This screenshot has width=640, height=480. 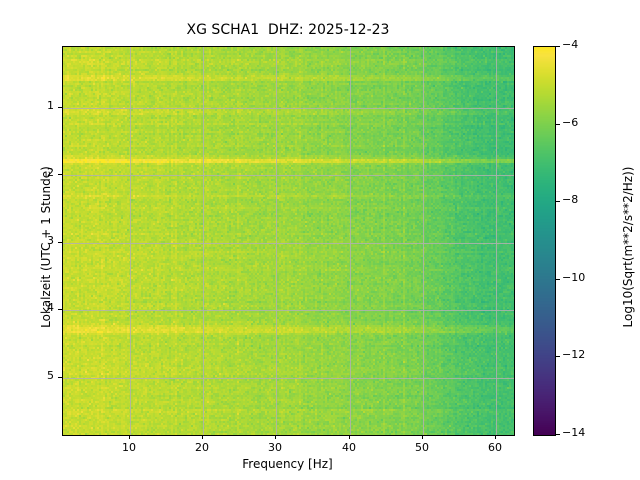 I want to click on colorbar, so click(x=544, y=241).